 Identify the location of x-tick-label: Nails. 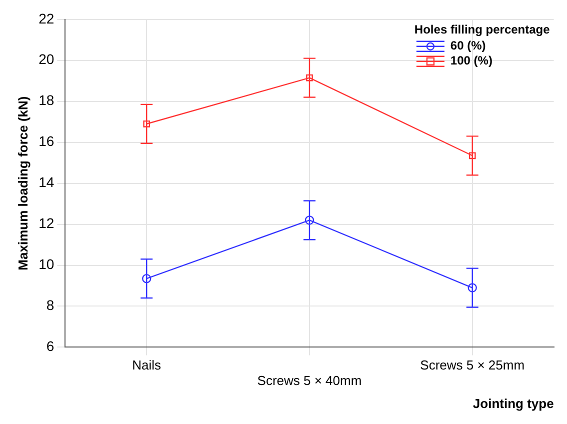
(147, 365).